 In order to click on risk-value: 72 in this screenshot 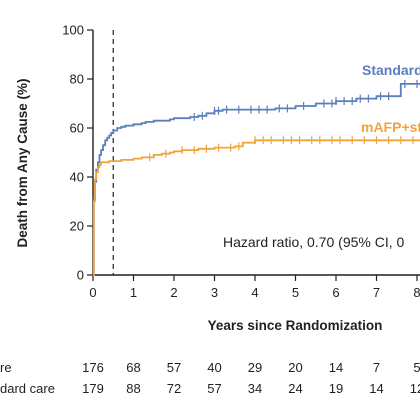, I will do `click(174, 388)`.